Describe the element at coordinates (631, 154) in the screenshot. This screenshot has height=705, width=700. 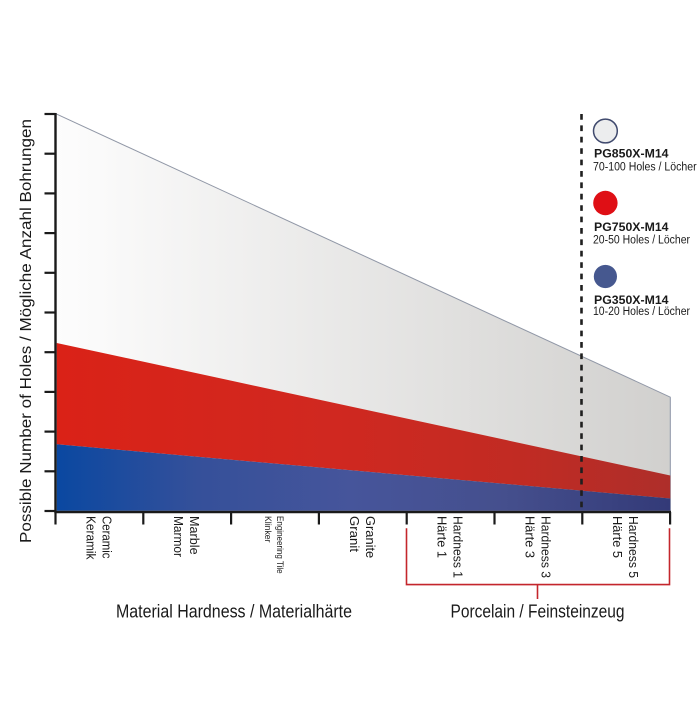
I see `svg-text: PG850X-M14` at that location.